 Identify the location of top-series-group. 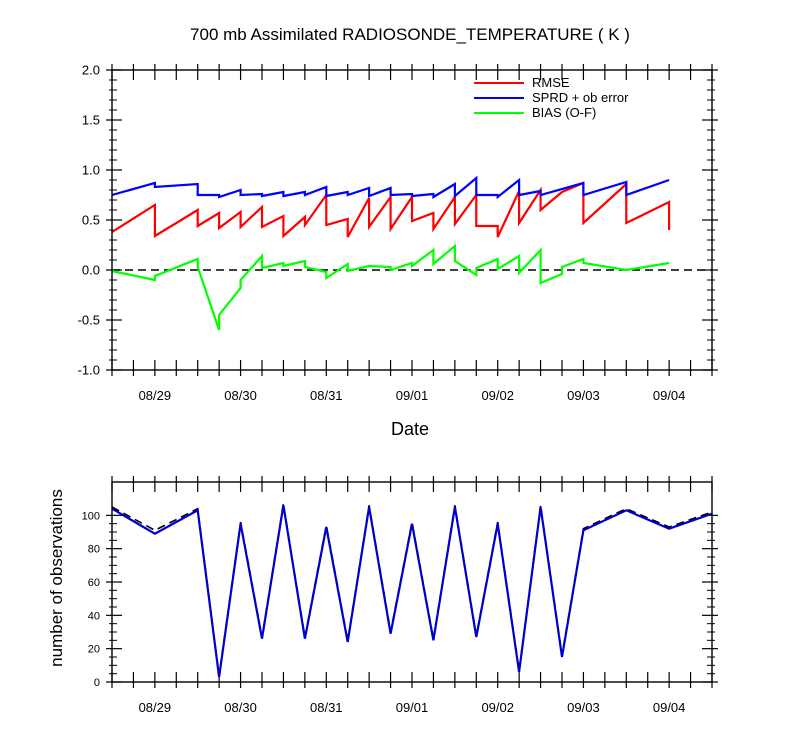
(391, 253).